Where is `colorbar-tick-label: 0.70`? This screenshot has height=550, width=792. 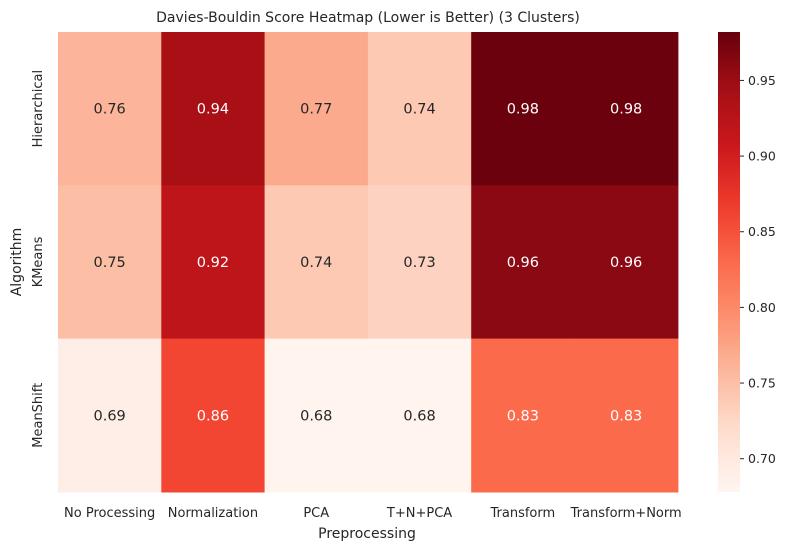 colorbar-tick-label: 0.70 is located at coordinates (762, 458).